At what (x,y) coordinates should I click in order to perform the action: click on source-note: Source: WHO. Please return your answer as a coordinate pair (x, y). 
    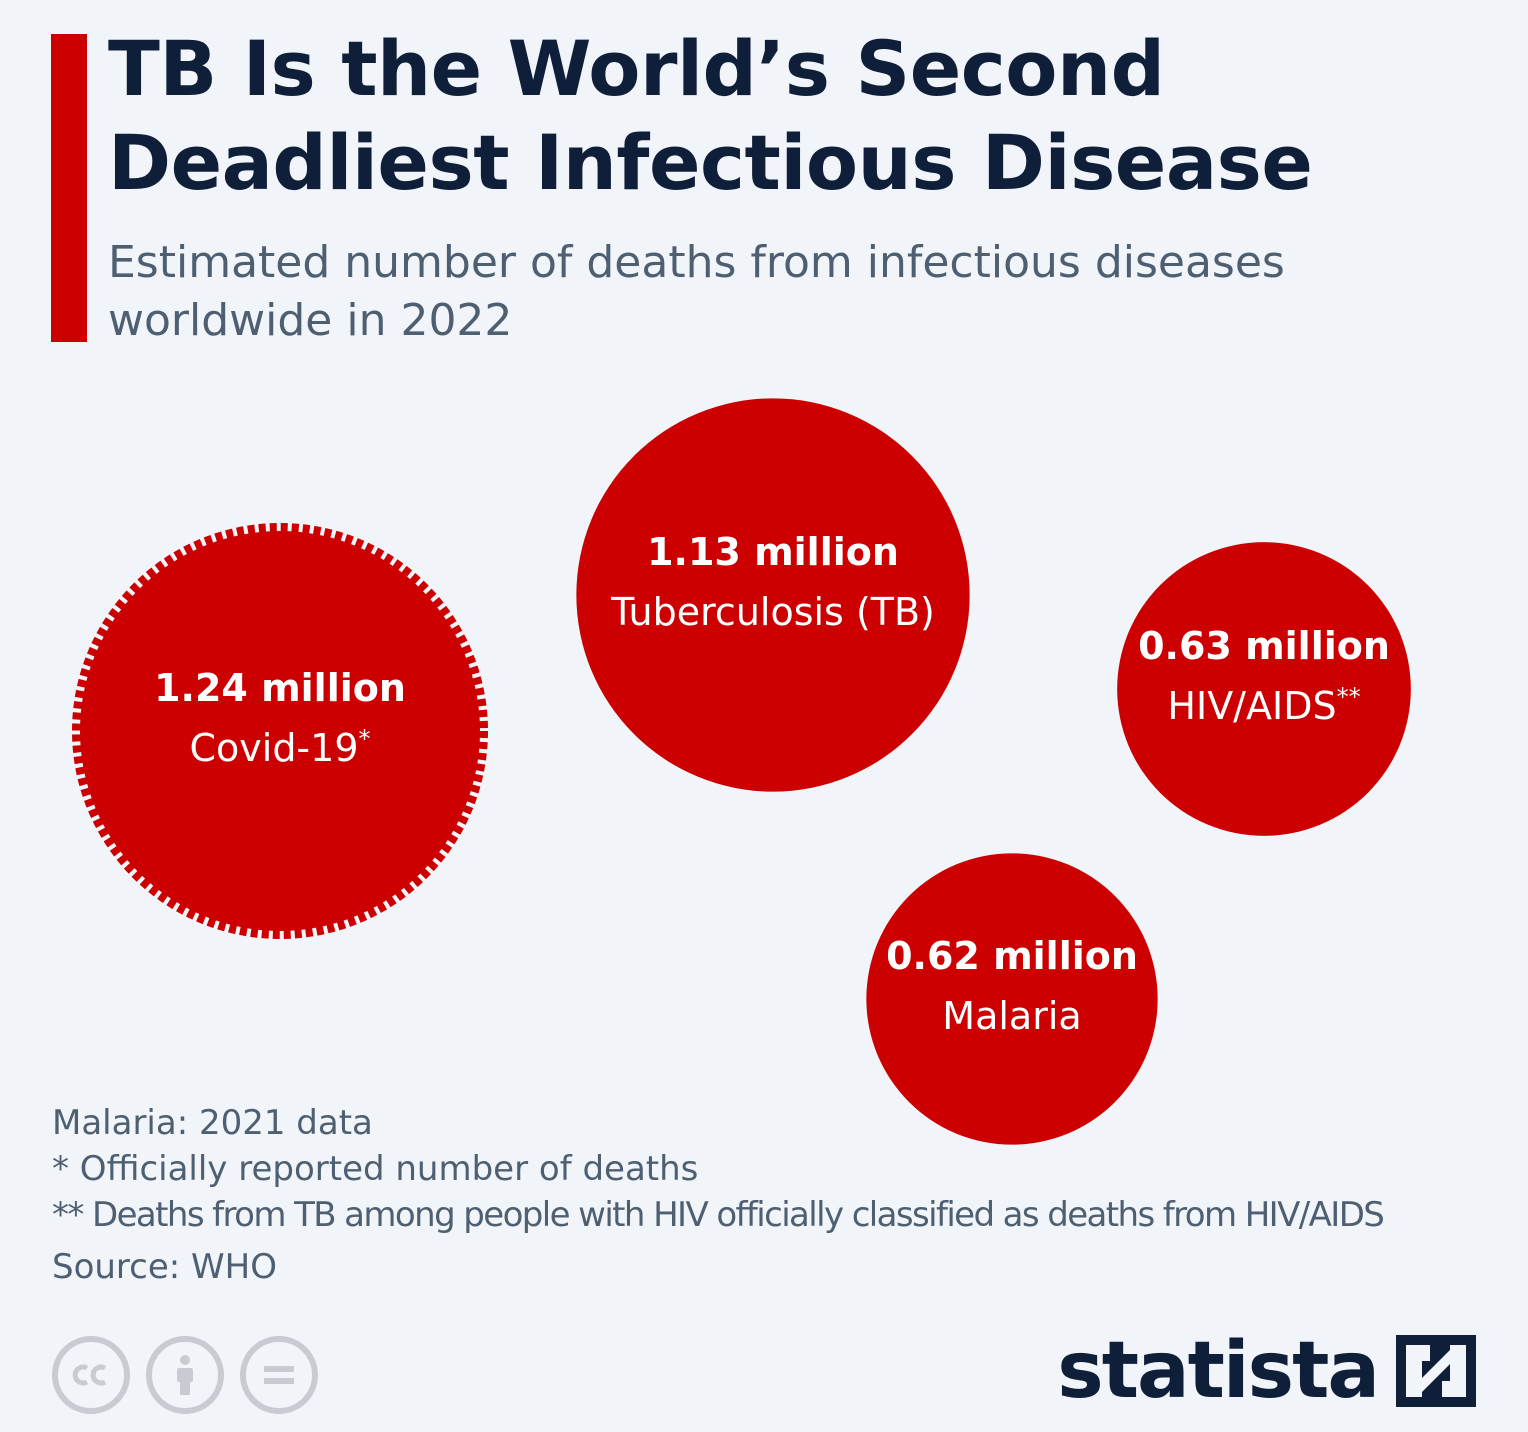
    Looking at the image, I should click on (164, 1267).